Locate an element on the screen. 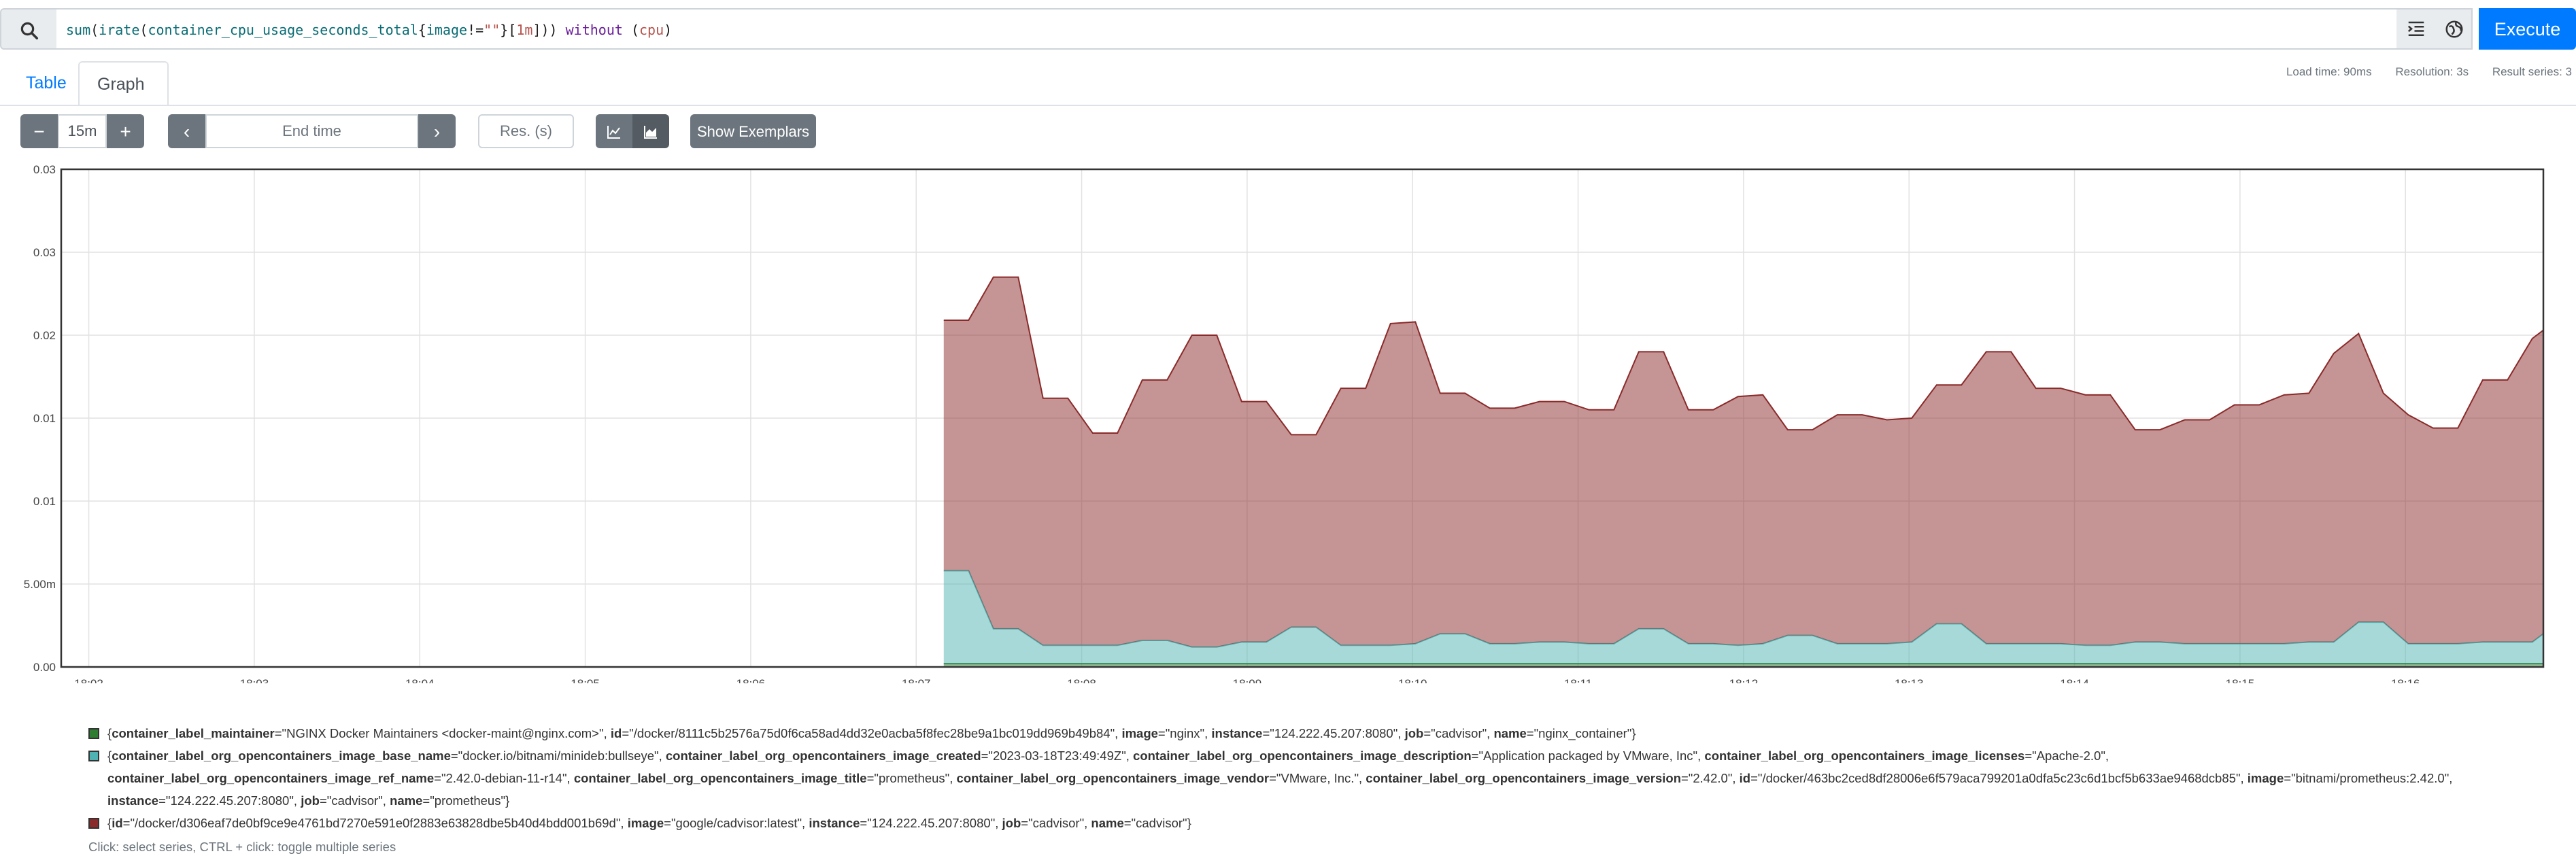 The image size is (2576, 858). expression-token: { is located at coordinates (422, 30).